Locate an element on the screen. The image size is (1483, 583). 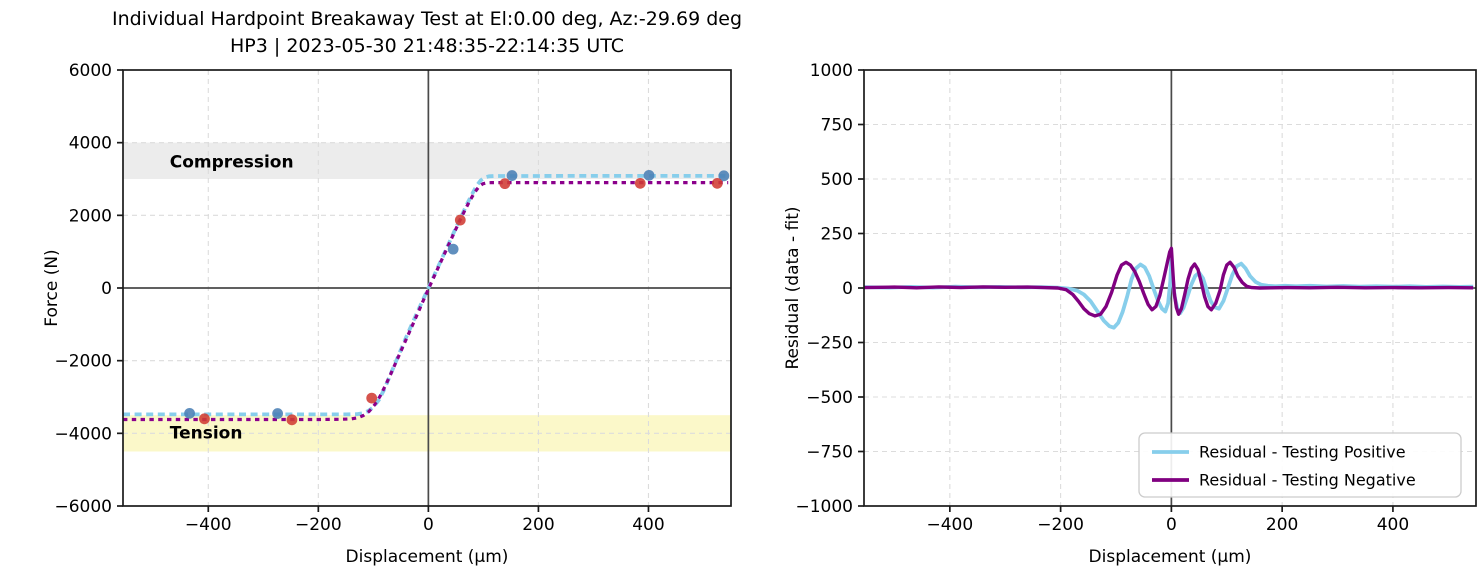
legend-label: Residual - Testing Negative is located at coordinates (1307, 480).